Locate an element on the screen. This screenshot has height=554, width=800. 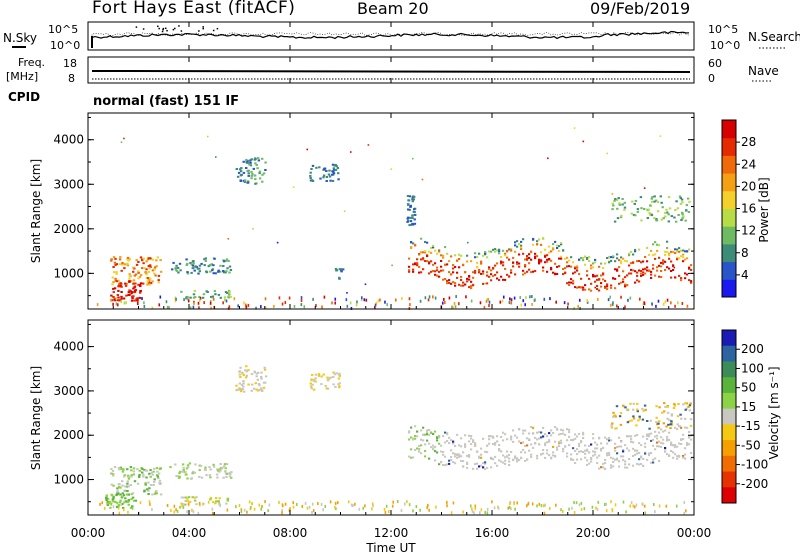
freq-unit-label: [MHz] is located at coordinates (22, 76).